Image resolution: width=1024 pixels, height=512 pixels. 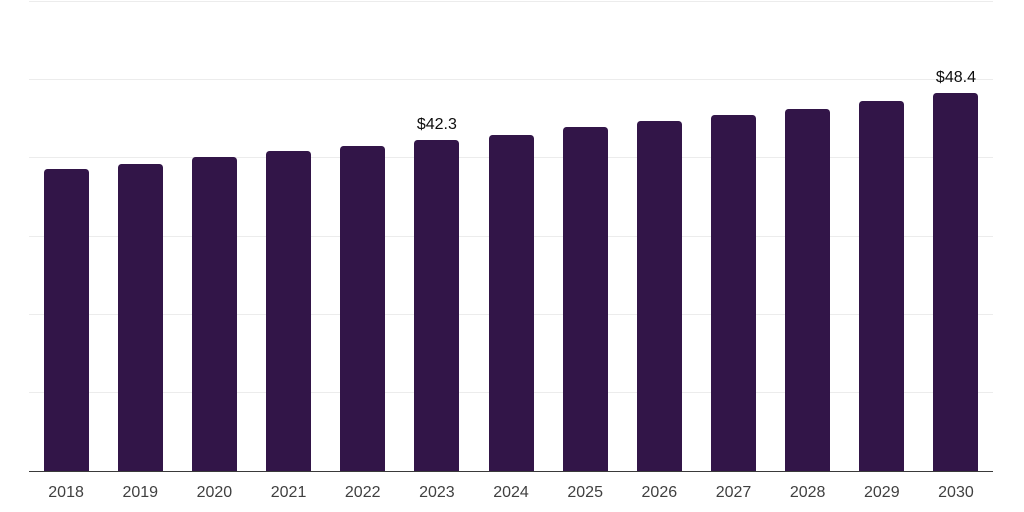 I want to click on x-tick-label-2020: 2020, so click(x=214, y=492).